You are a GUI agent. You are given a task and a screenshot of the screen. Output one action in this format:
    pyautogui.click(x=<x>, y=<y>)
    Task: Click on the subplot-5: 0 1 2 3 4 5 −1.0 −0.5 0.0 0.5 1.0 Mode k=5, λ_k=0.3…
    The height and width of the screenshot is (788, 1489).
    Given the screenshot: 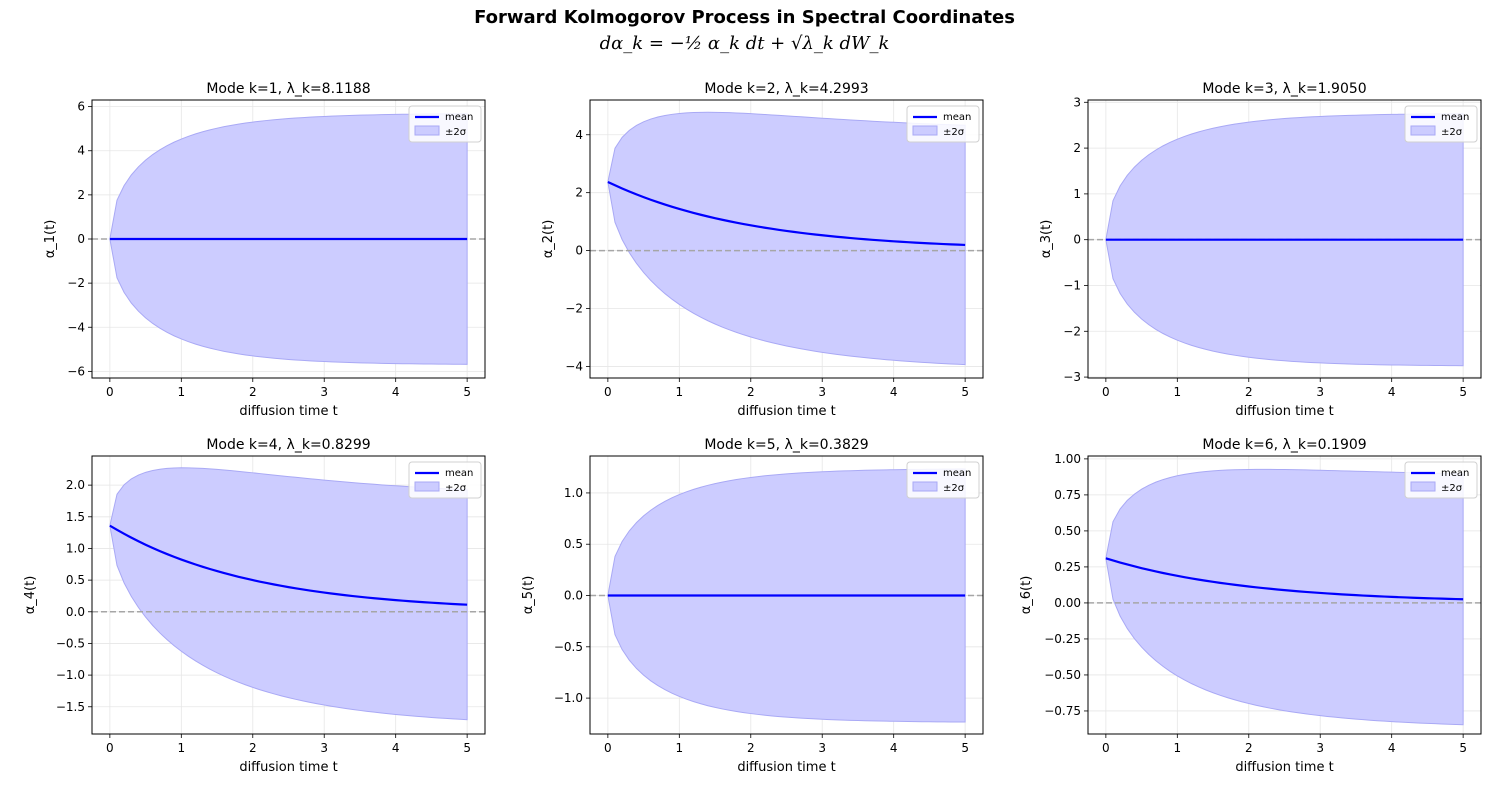 What is the action you would take?
    pyautogui.click(x=752, y=606)
    